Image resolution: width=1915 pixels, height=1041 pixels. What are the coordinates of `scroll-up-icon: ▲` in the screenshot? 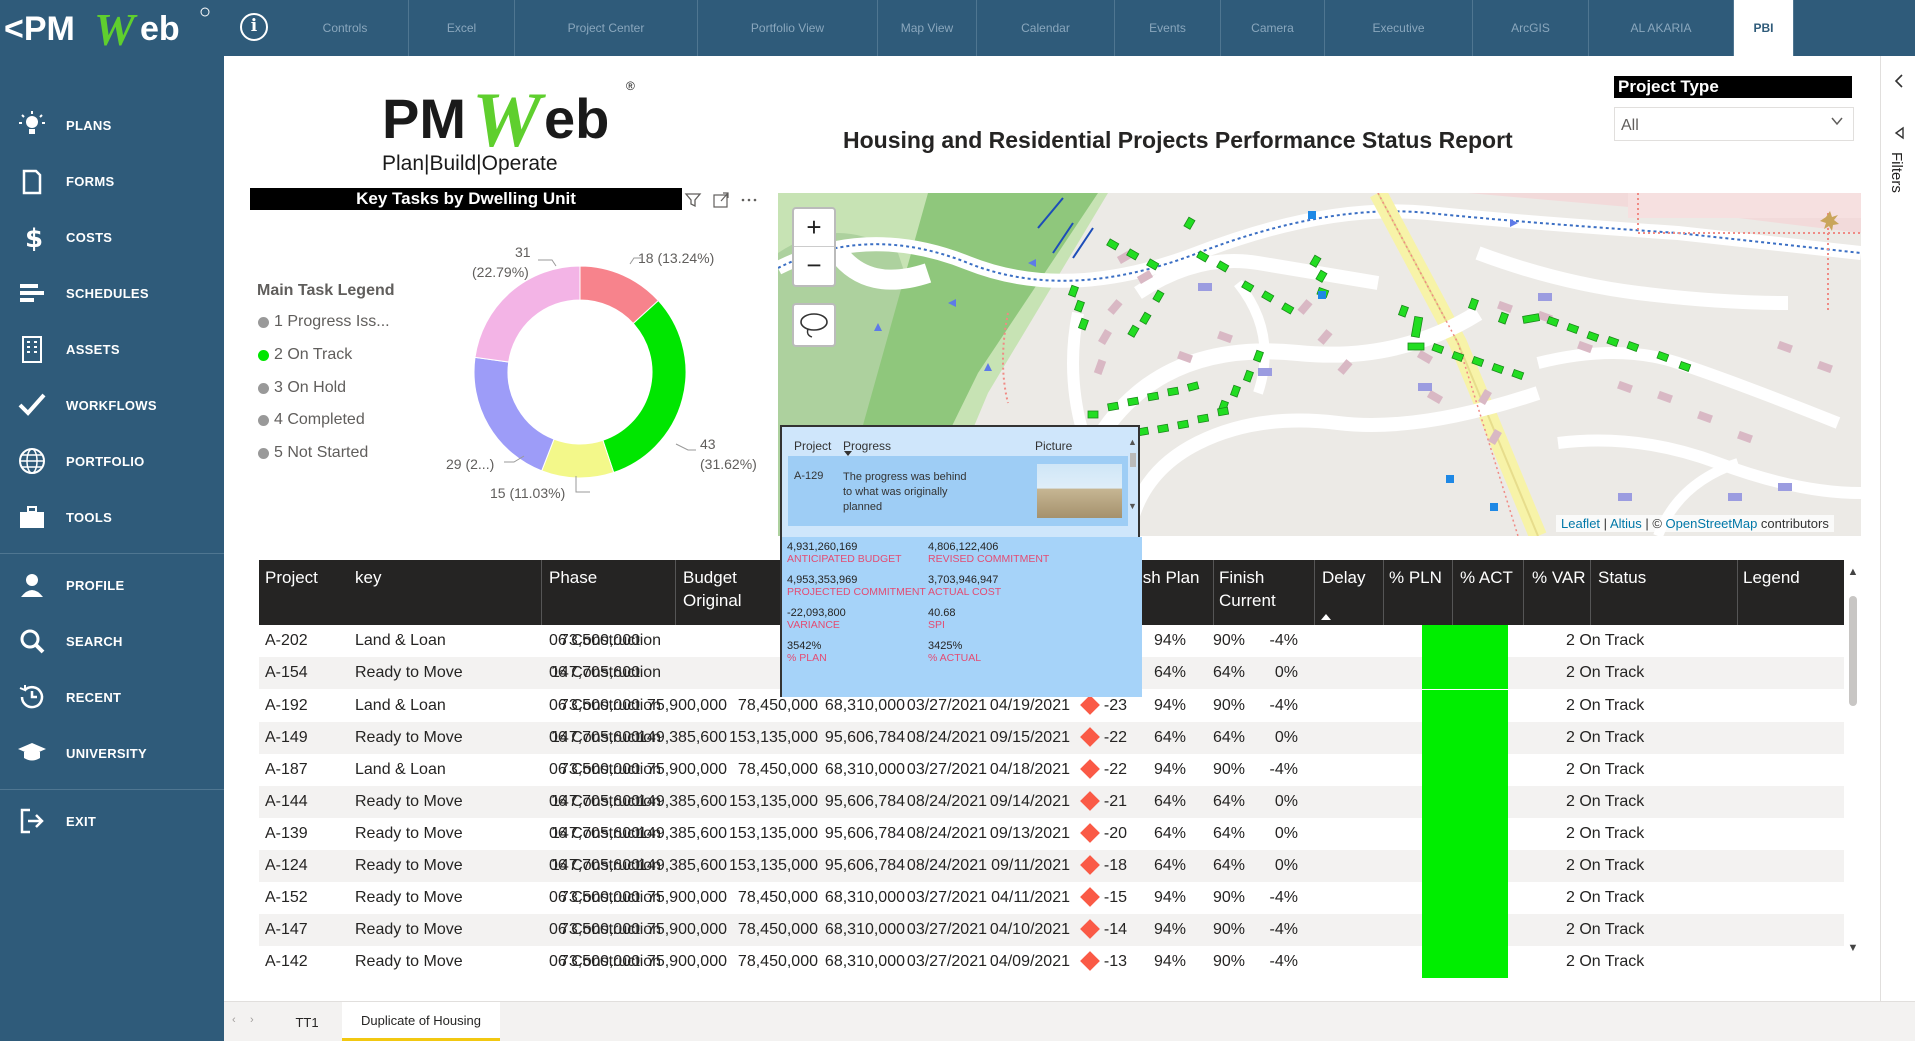 It's located at (1853, 572).